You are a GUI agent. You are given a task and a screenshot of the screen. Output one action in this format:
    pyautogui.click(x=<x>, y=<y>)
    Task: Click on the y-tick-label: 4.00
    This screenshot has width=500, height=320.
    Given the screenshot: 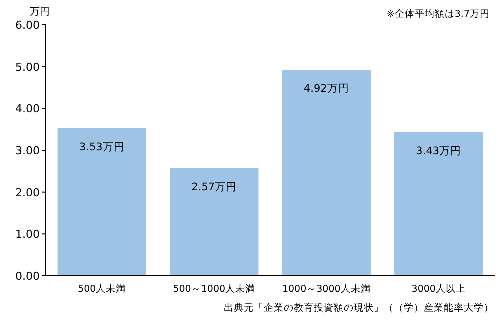 What is the action you would take?
    pyautogui.click(x=28, y=109)
    